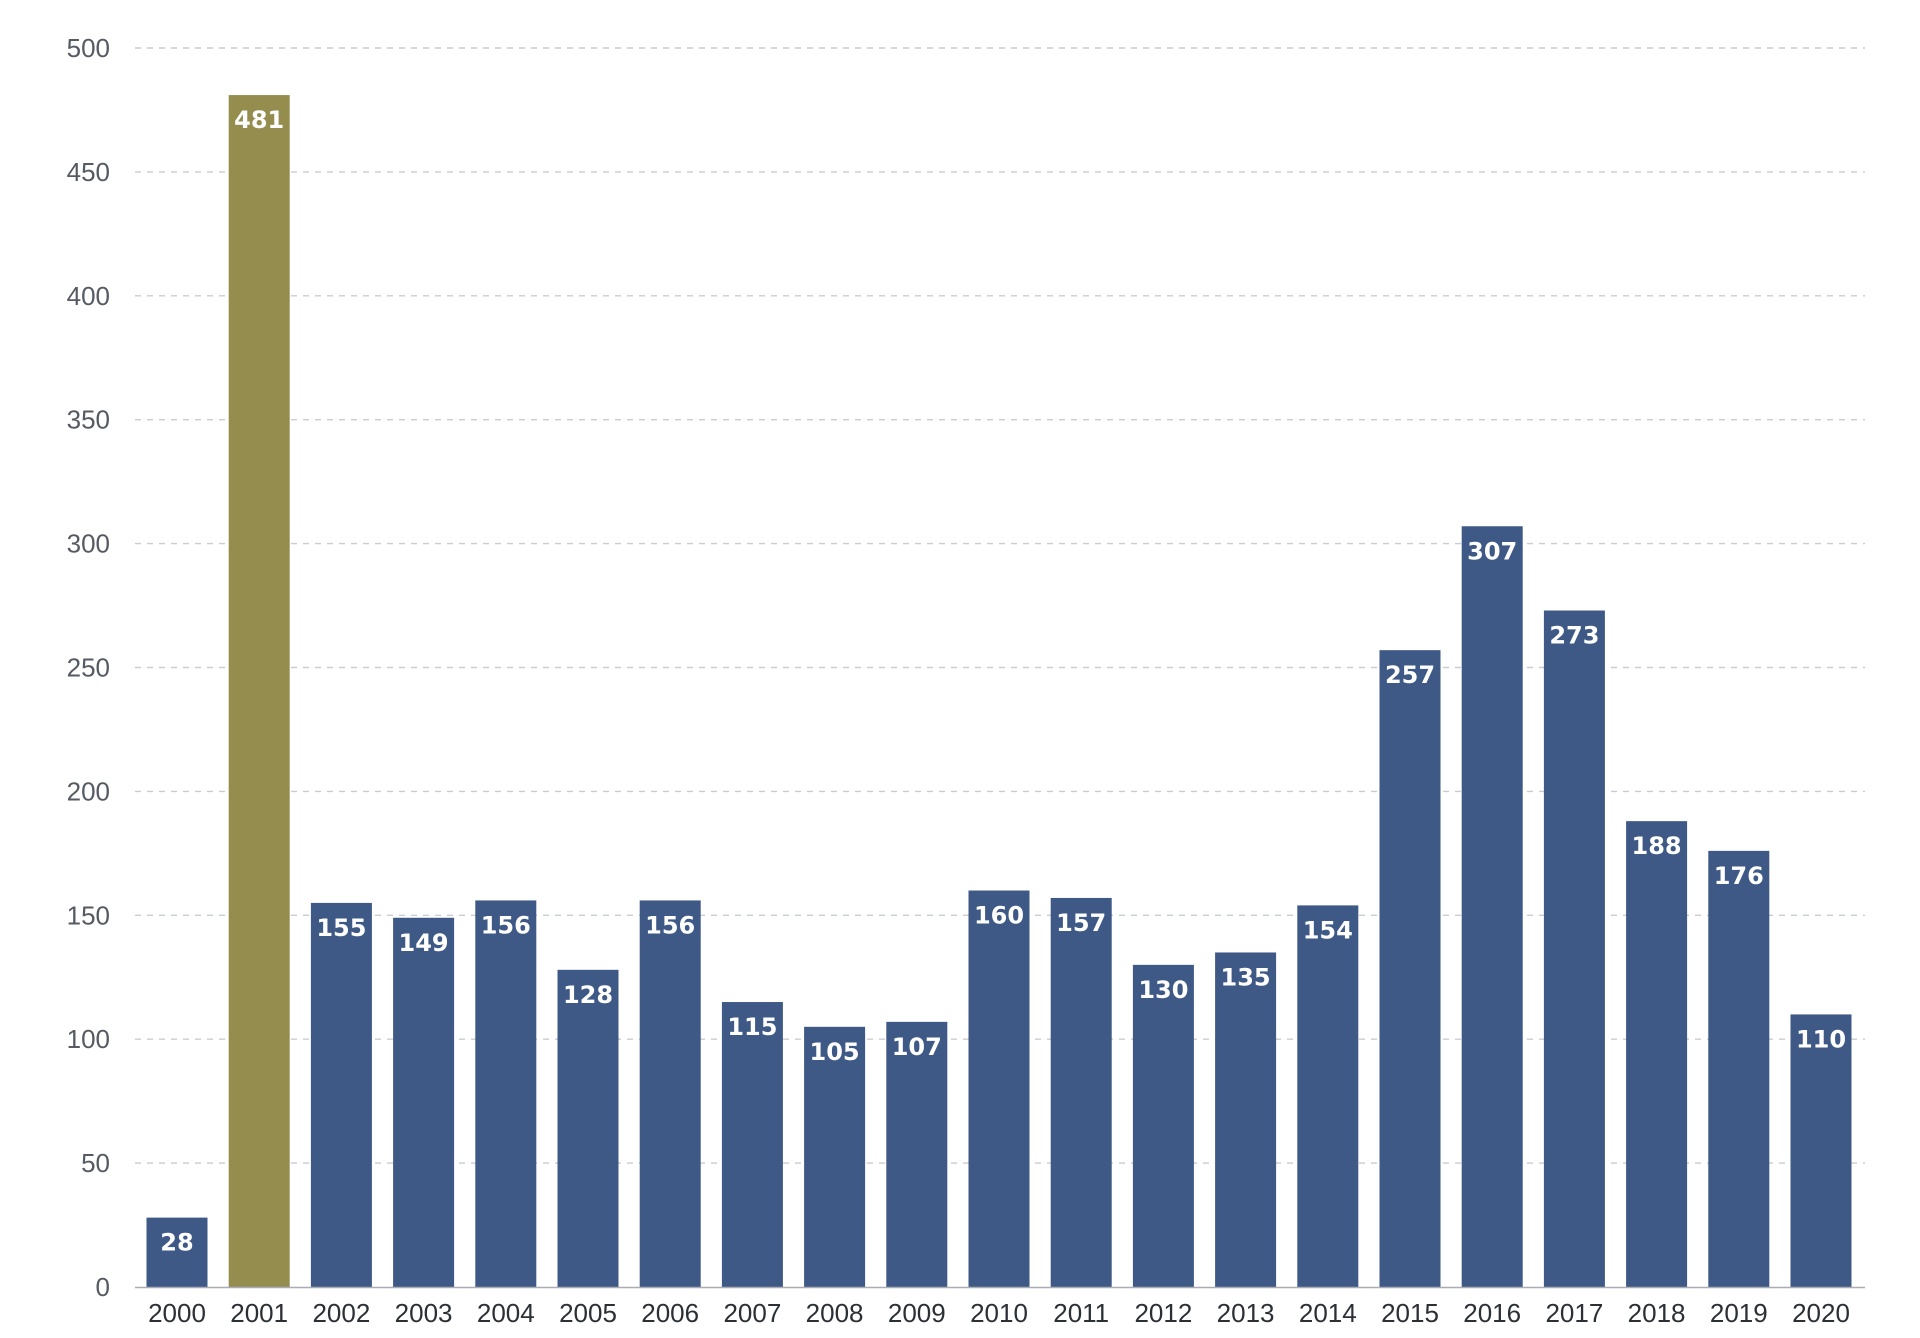  I want to click on bar-2008, so click(835, 1156).